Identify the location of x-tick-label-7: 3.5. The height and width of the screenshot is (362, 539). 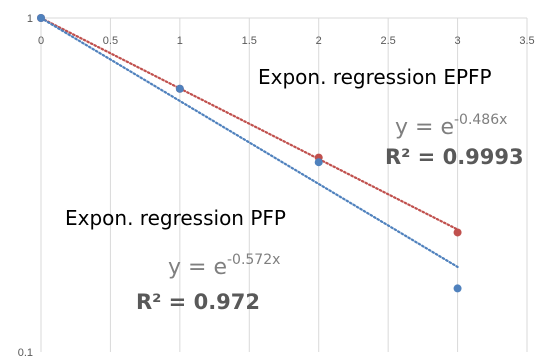
(526, 41).